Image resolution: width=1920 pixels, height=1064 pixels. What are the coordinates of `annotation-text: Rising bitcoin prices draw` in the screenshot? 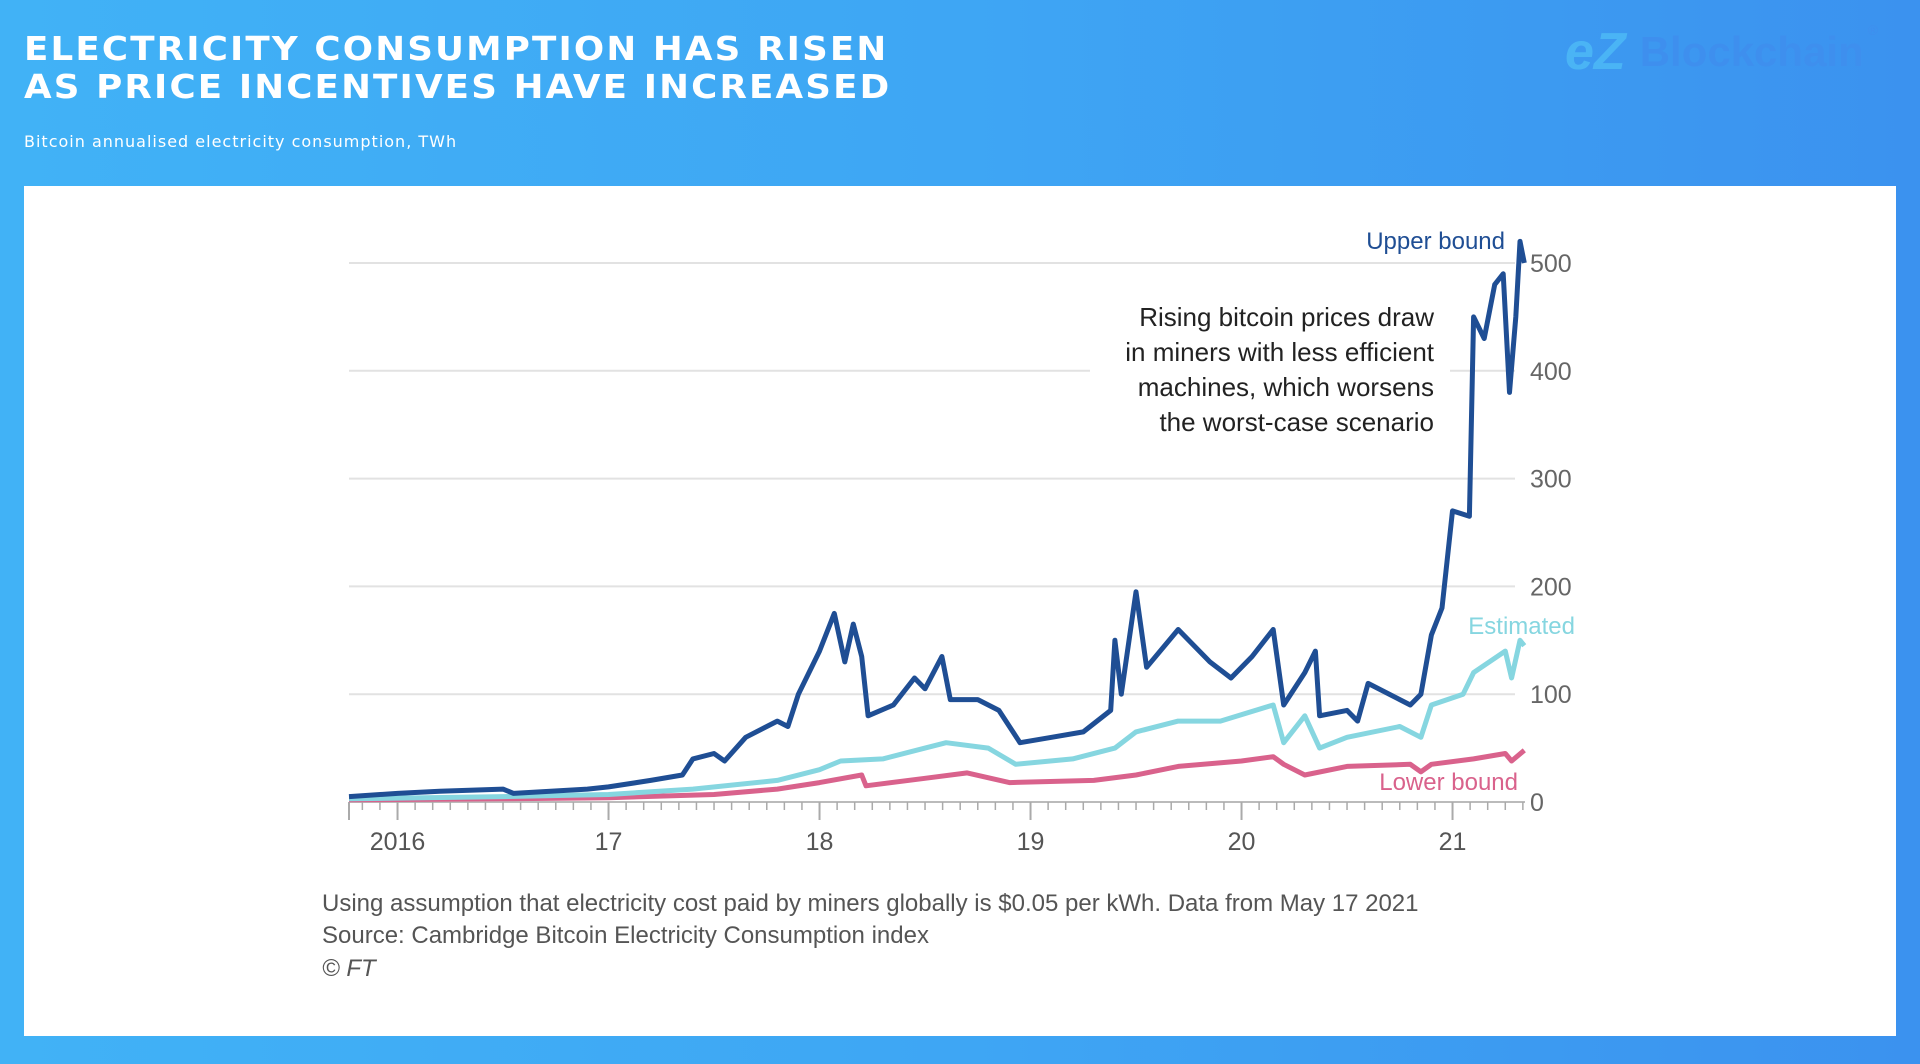 It's located at (1286, 317).